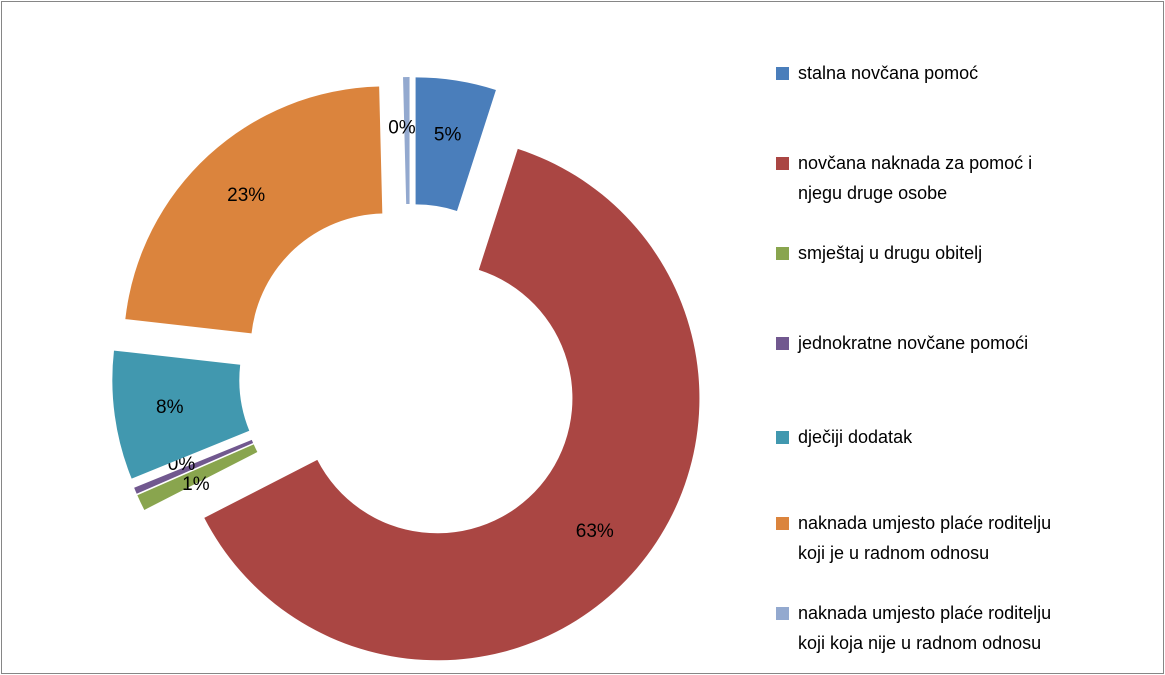  Describe the element at coordinates (448, 134) in the screenshot. I see `data-label: 5%` at that location.